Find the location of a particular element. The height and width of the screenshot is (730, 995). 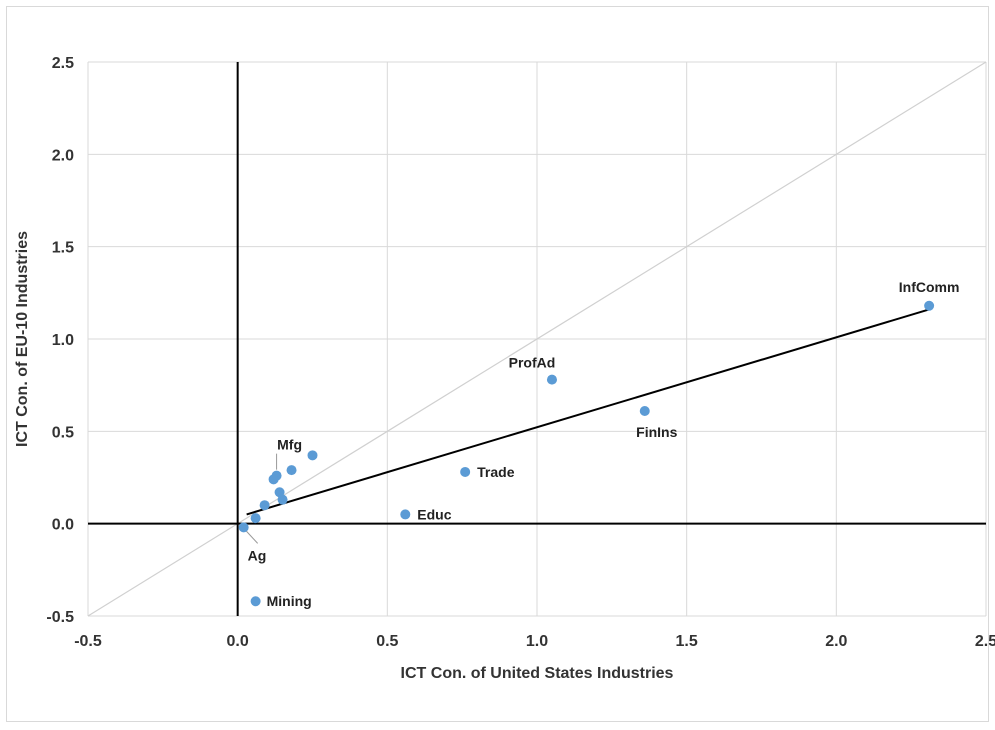

point-label: Ag is located at coordinates (257, 555).